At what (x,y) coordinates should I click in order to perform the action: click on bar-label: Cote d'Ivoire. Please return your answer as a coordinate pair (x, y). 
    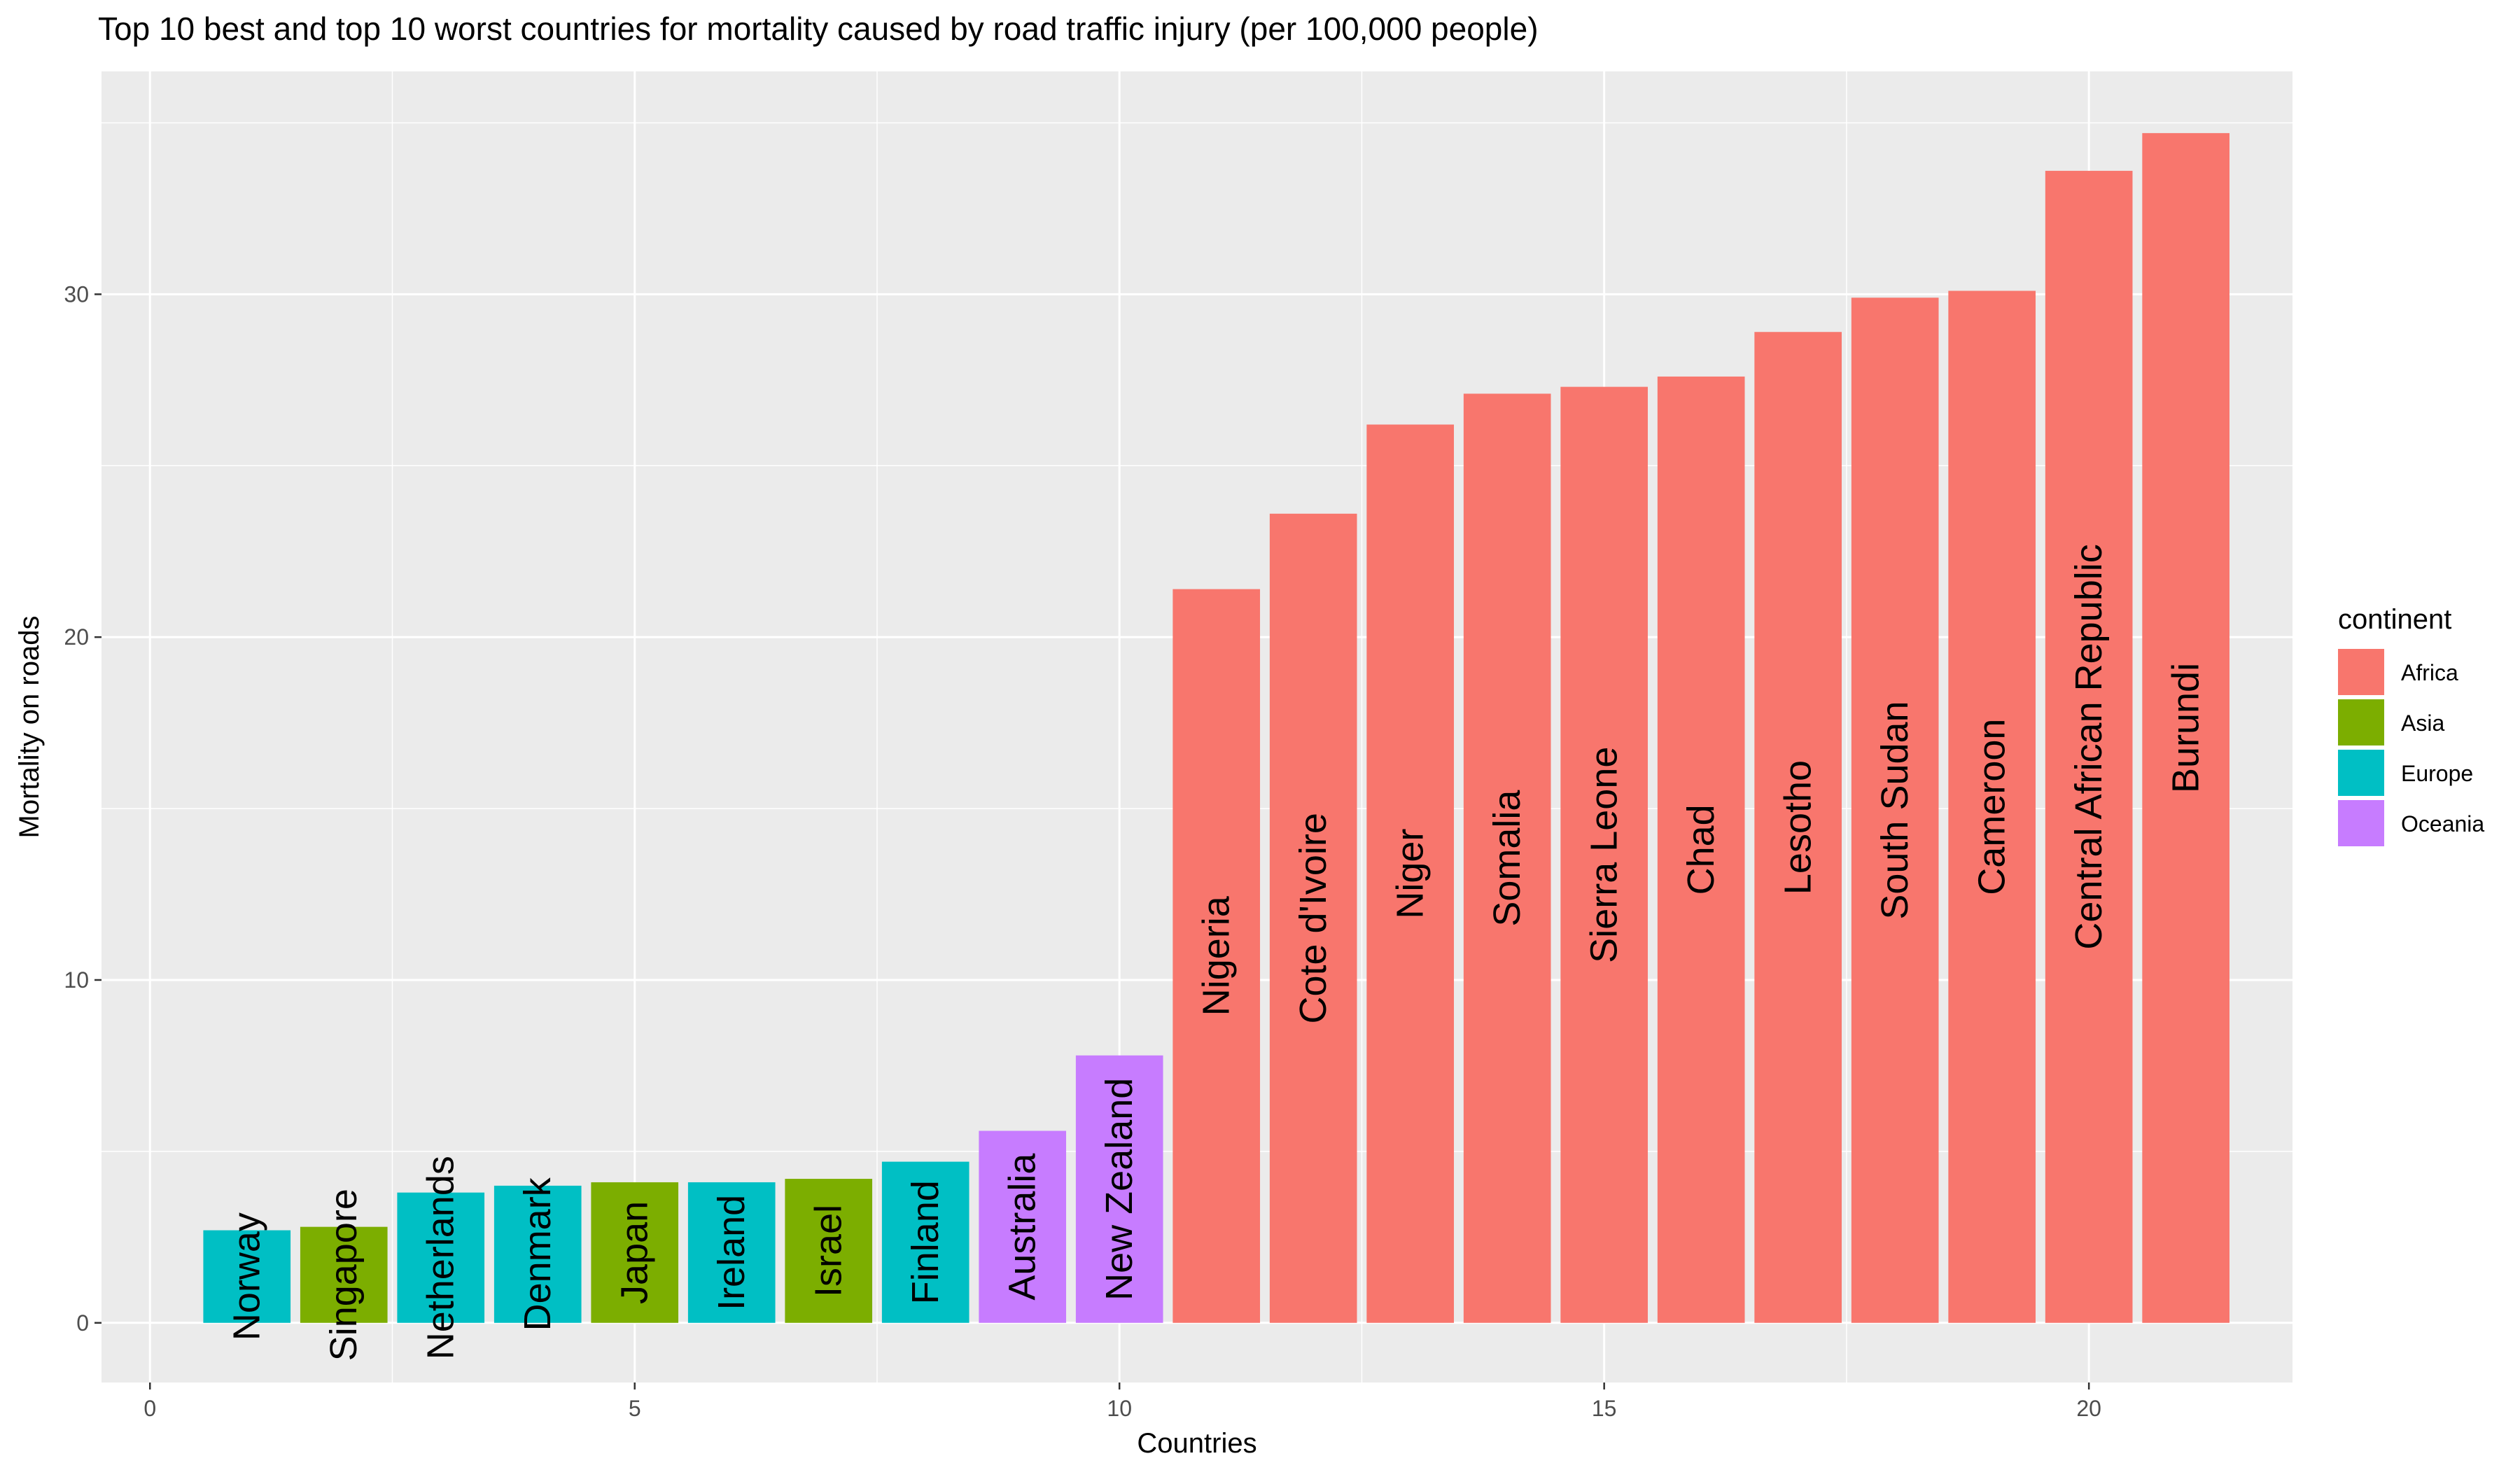
    Looking at the image, I should click on (1313, 918).